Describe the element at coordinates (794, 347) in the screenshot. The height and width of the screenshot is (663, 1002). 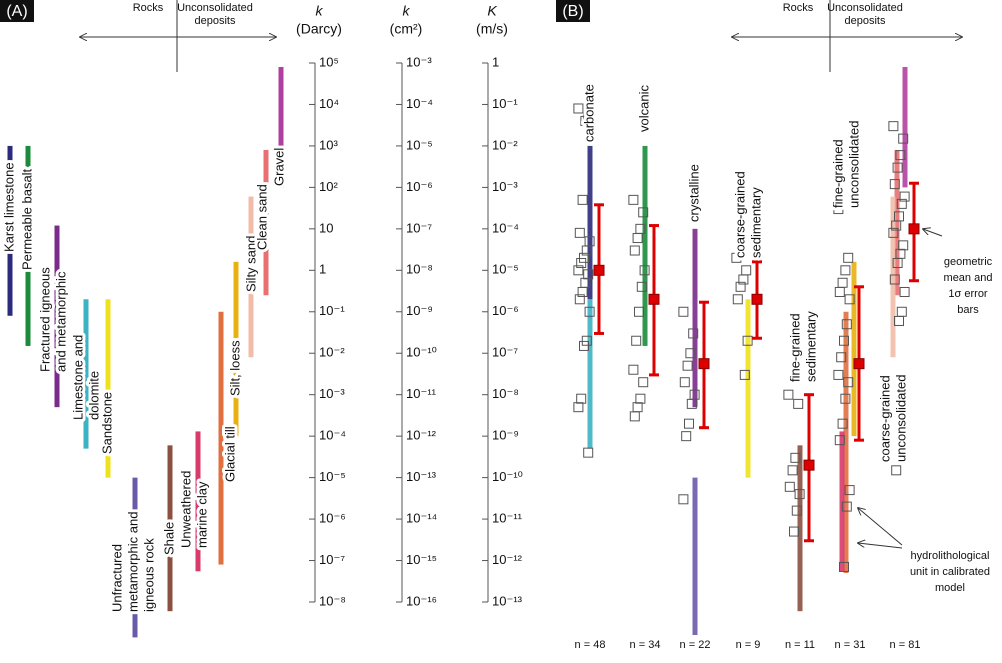
I see `group-label: fine-grained` at that location.